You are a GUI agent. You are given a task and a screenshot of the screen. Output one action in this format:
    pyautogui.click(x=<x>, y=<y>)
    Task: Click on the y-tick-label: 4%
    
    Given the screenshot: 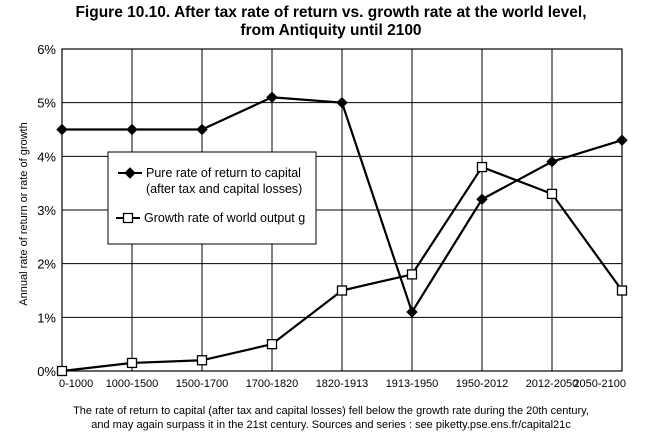 What is the action you would take?
    pyautogui.click(x=46, y=156)
    